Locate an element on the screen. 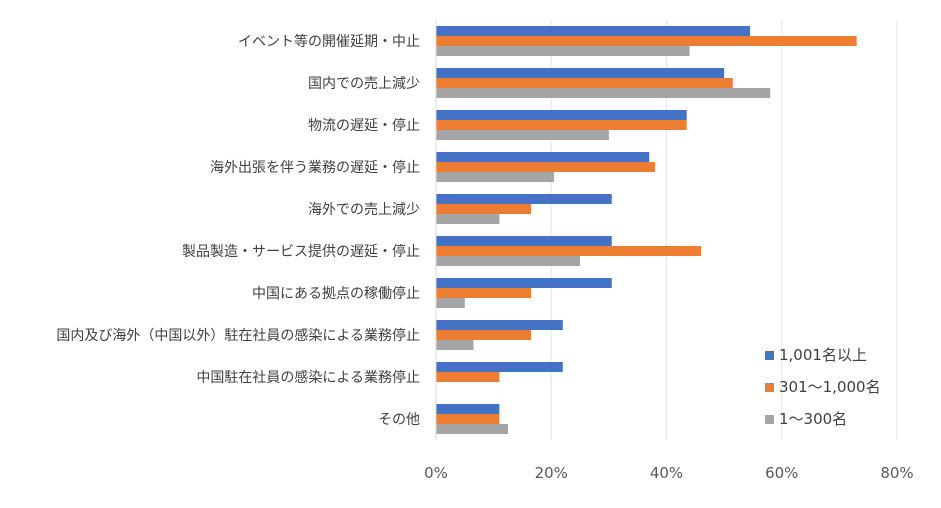 The image size is (941, 508). category-label: 物流の遅延・停止 is located at coordinates (364, 125).